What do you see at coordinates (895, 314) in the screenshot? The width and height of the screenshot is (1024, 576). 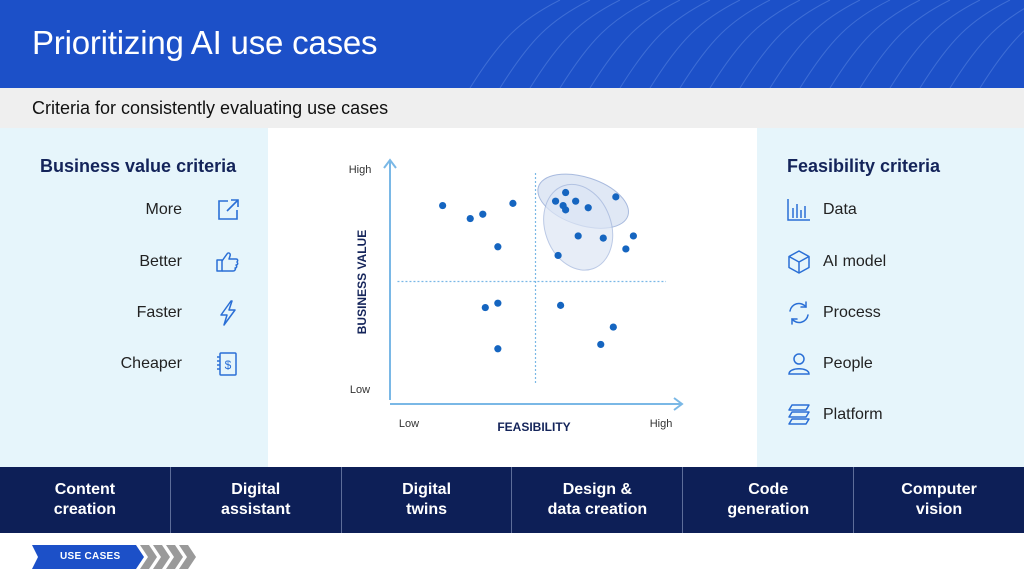 I see `criteria-item-process: Process` at bounding box center [895, 314].